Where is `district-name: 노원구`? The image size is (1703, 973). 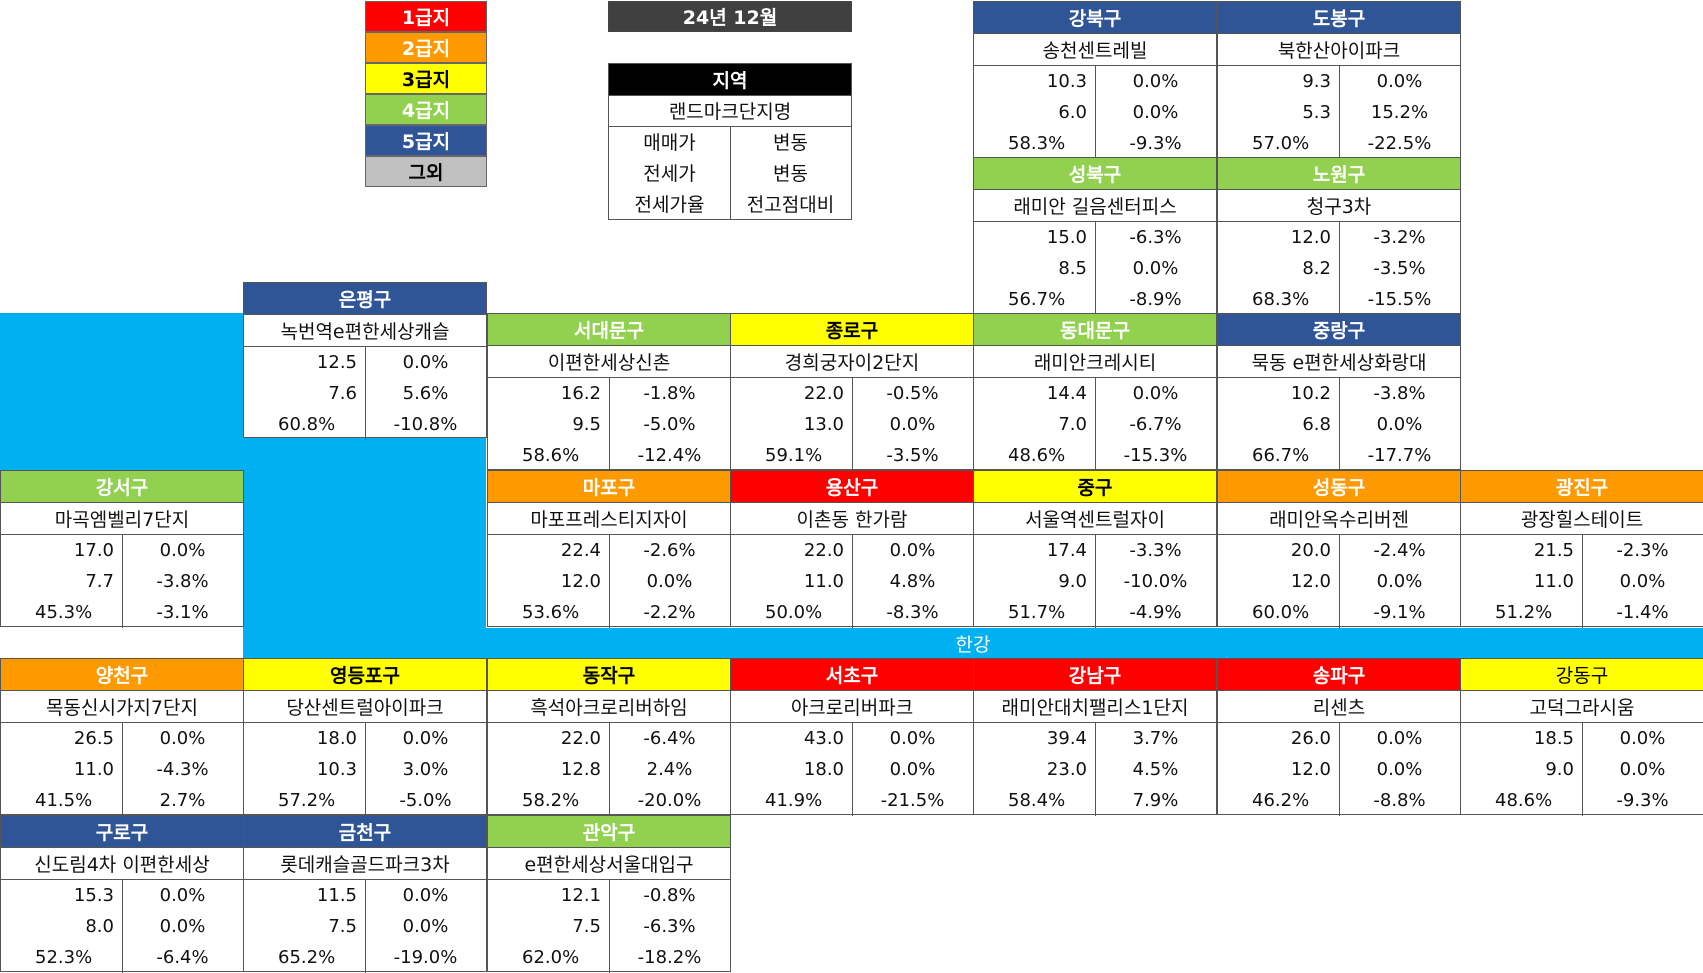 district-name: 노원구 is located at coordinates (1339, 174).